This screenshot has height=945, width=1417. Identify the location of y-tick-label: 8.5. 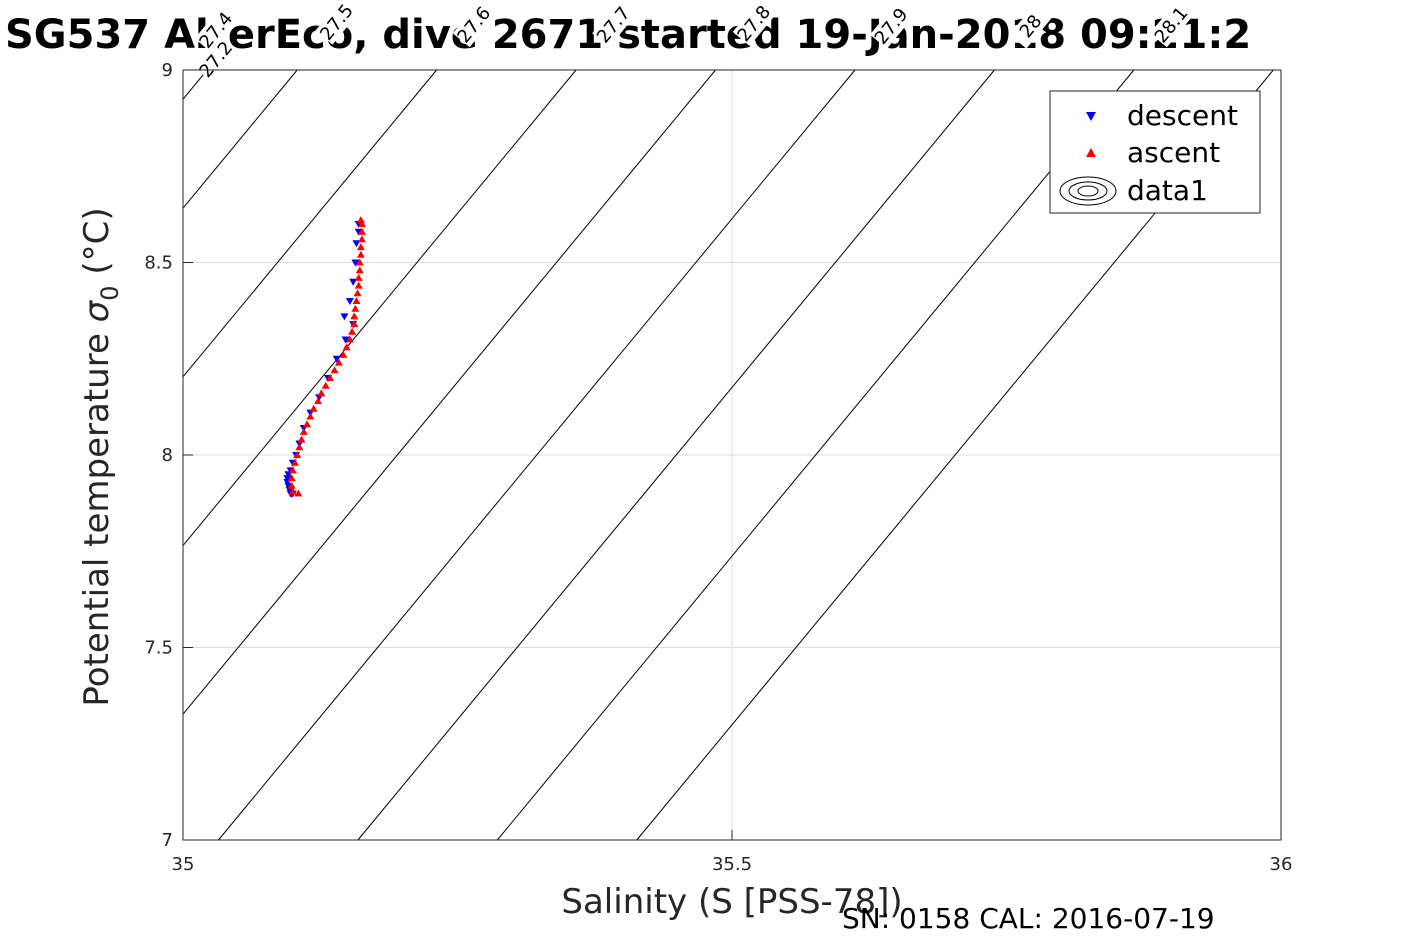
(158, 263).